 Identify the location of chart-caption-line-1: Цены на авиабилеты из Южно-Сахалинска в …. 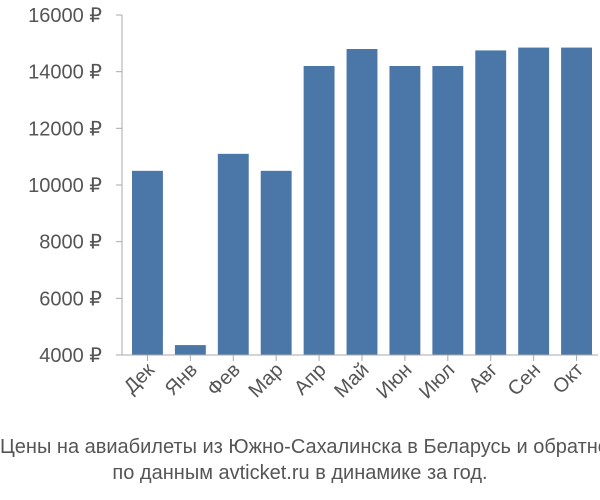
(300, 447).